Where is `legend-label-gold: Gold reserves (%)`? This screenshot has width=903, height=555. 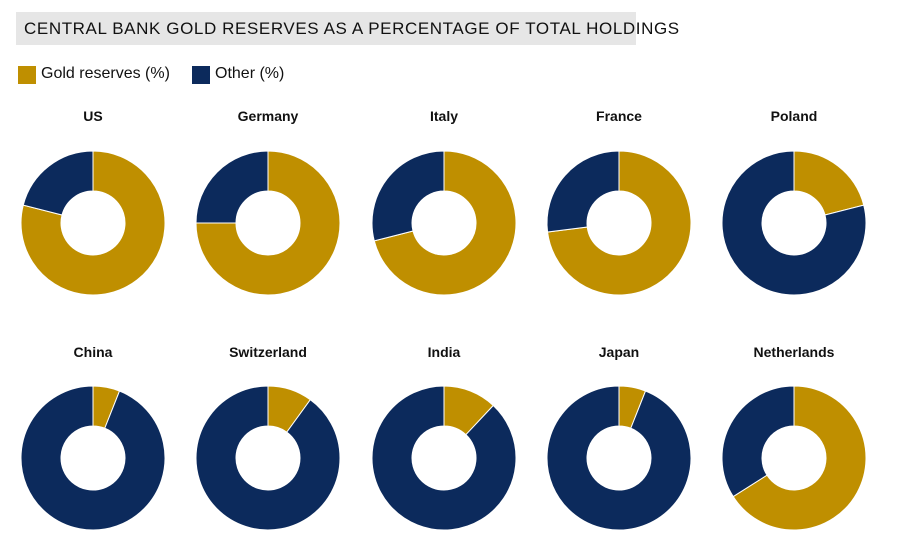 legend-label-gold: Gold reserves (%) is located at coordinates (105, 73).